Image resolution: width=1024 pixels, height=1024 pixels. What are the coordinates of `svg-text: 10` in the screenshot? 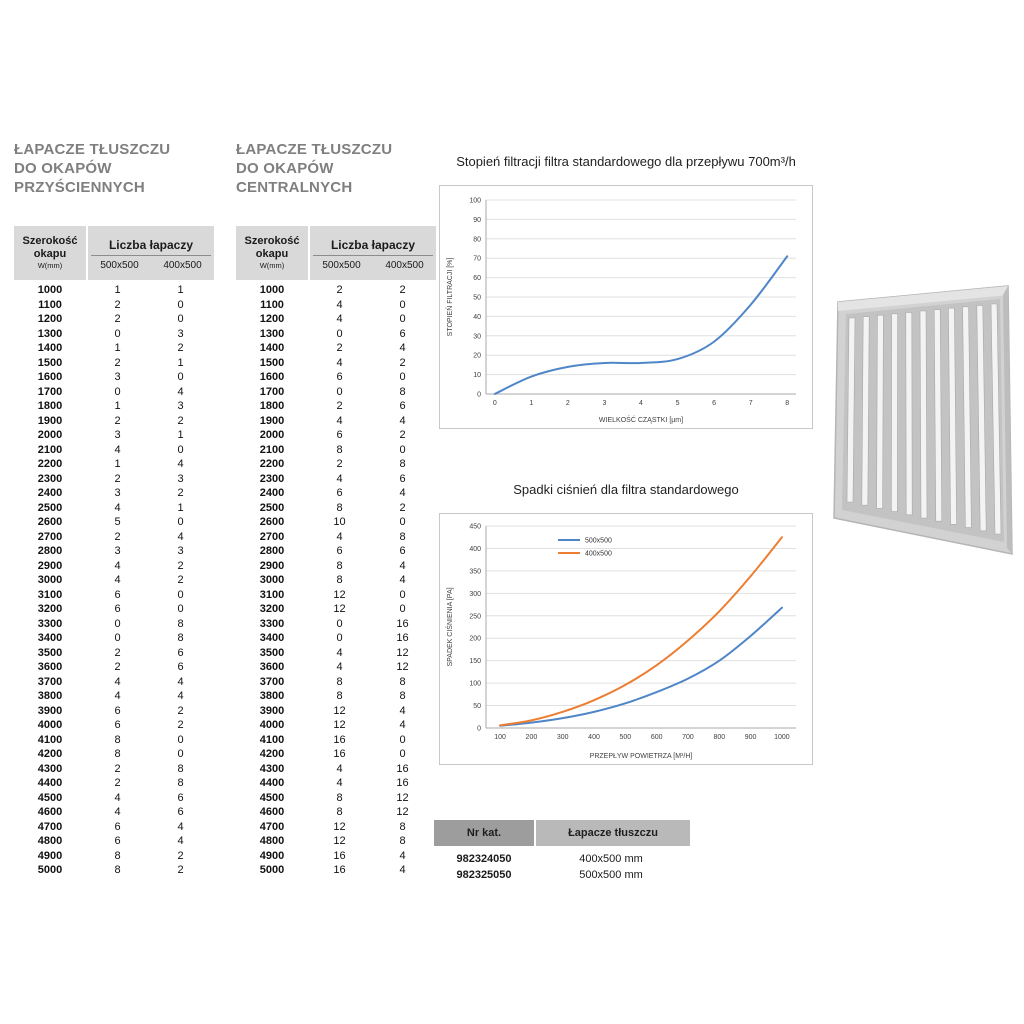 It's located at (477, 375).